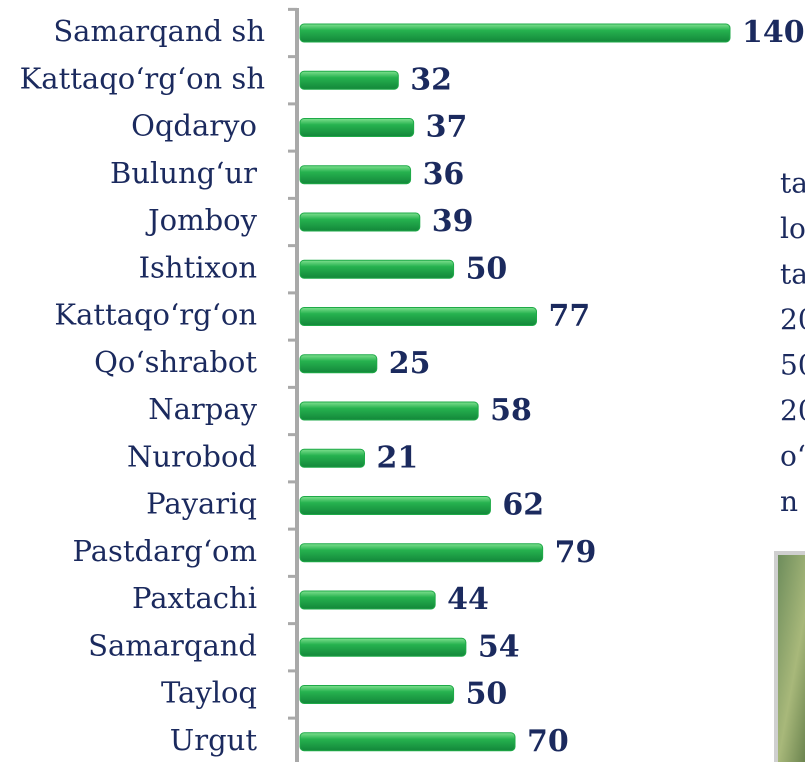 Image resolution: width=805 pixels, height=762 pixels. What do you see at coordinates (789, 656) in the screenshot?
I see `photo` at bounding box center [789, 656].